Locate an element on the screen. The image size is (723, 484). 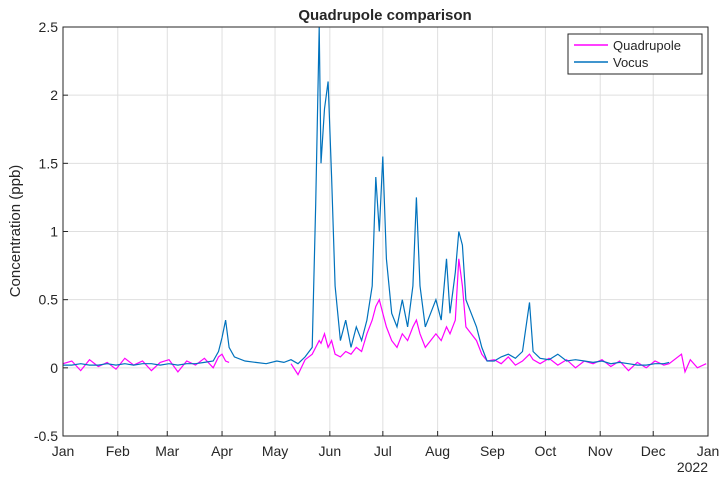
legend-label: Quadrupole is located at coordinates (647, 45).